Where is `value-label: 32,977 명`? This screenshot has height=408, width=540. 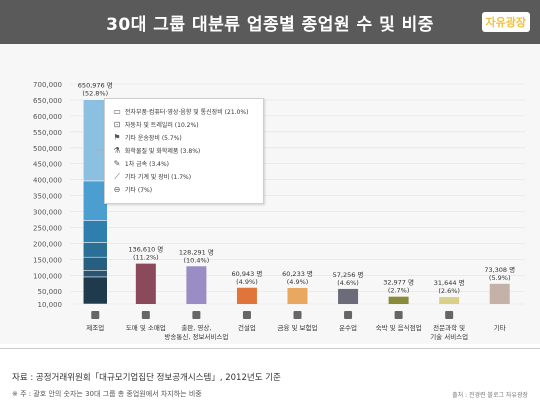 value-label: 32,977 명 is located at coordinates (398, 282).